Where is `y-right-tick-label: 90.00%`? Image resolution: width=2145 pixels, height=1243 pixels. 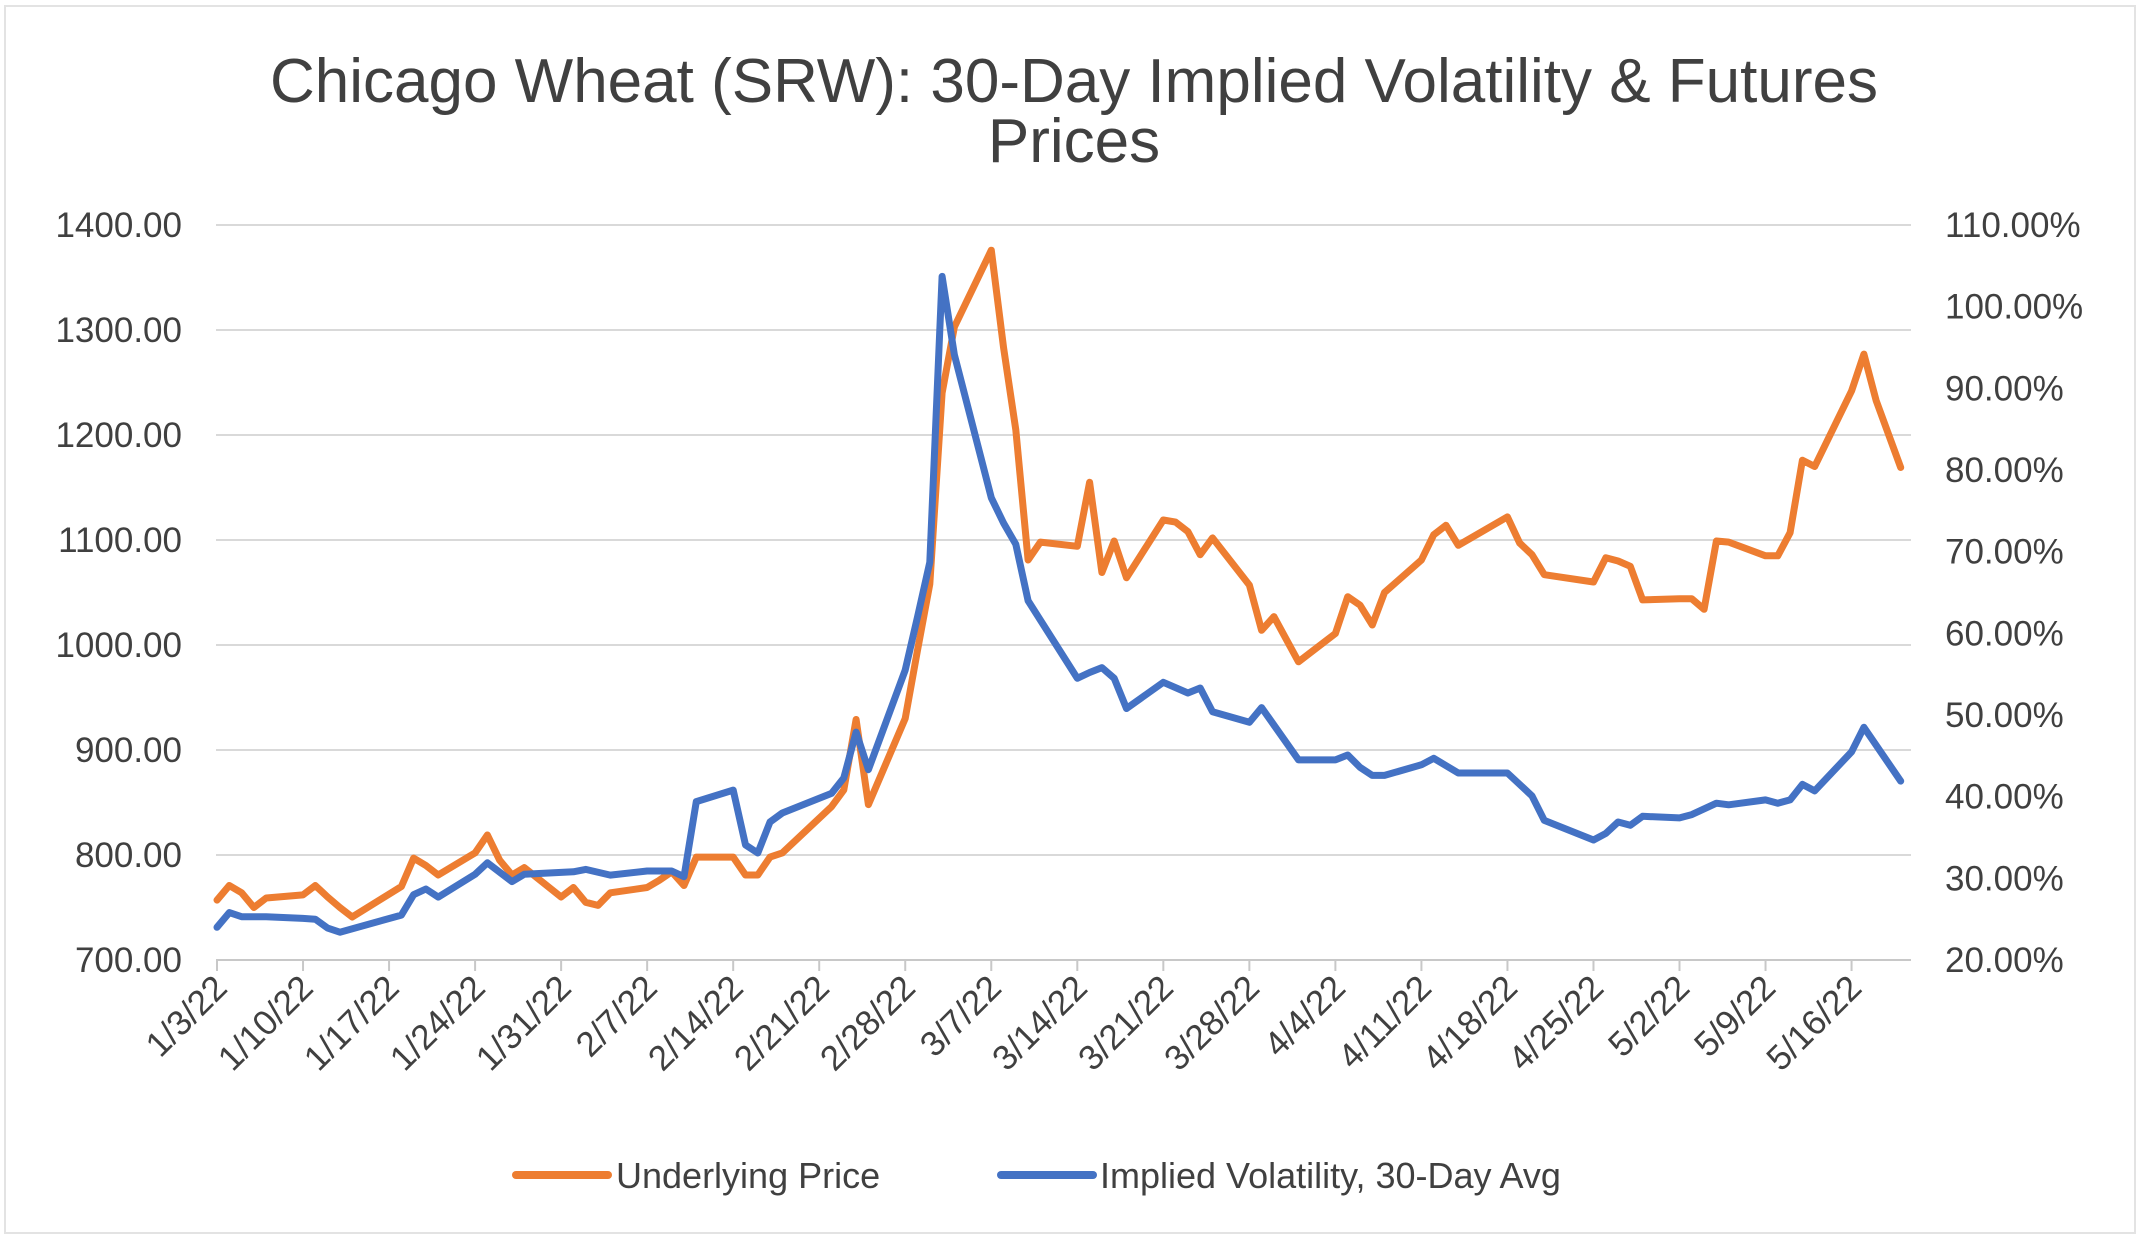
y-right-tick-label: 90.00% is located at coordinates (2004, 388).